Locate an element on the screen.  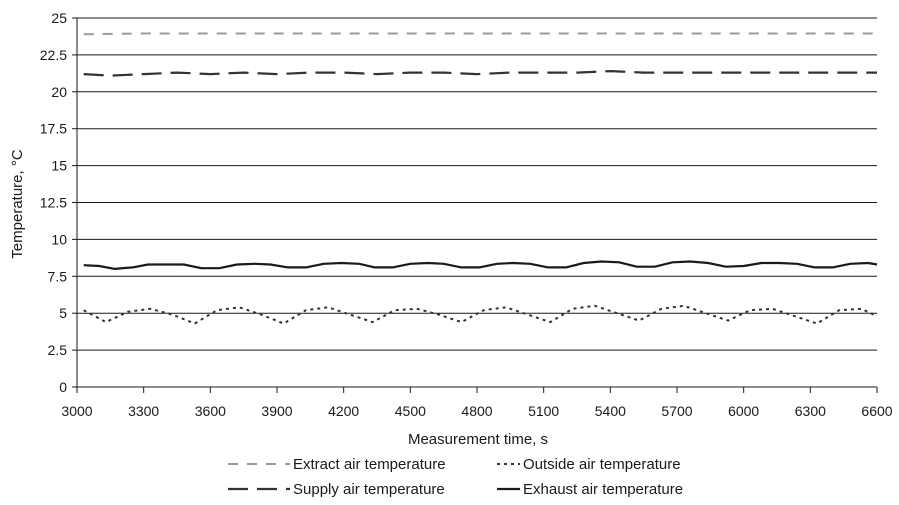
y-axis-ticks: 0 2.5 5 7.5 10 12.5 15 17.5 20 22.5 25 is located at coordinates (58, 202).